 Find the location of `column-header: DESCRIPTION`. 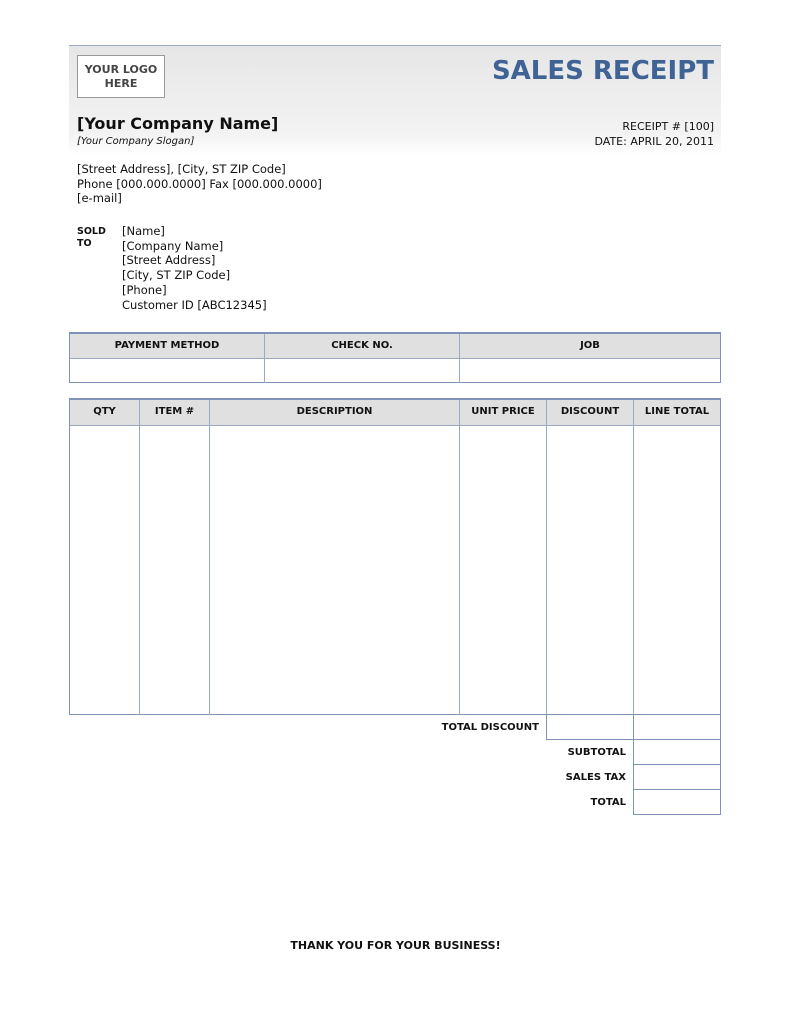

column-header: DESCRIPTION is located at coordinates (335, 557).